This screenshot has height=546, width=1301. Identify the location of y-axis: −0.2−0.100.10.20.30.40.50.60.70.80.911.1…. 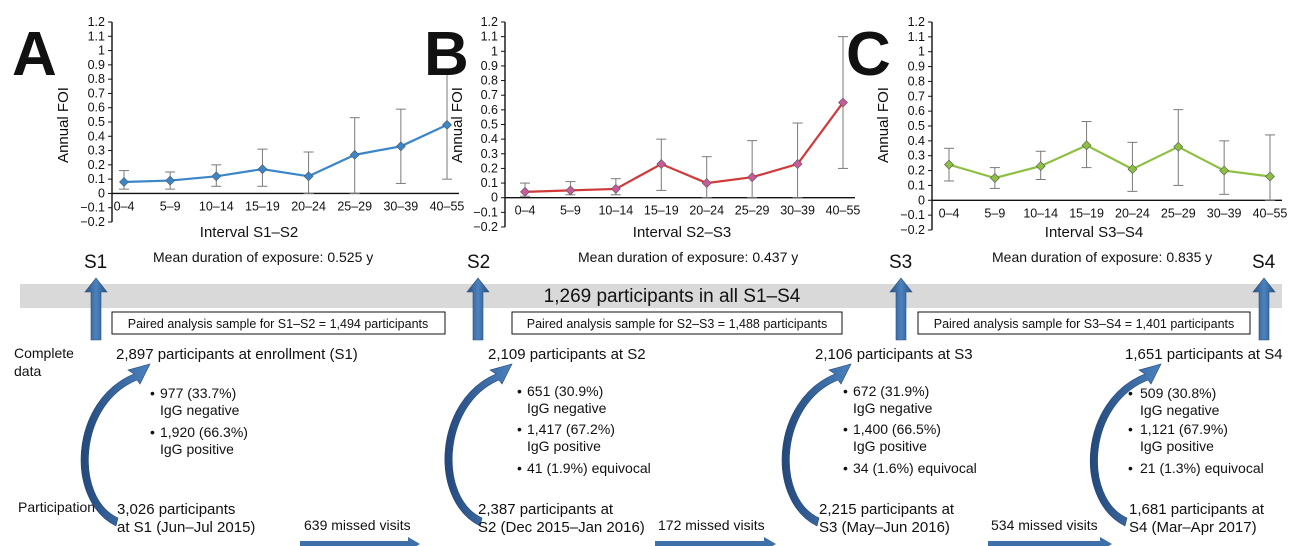
(489, 124).